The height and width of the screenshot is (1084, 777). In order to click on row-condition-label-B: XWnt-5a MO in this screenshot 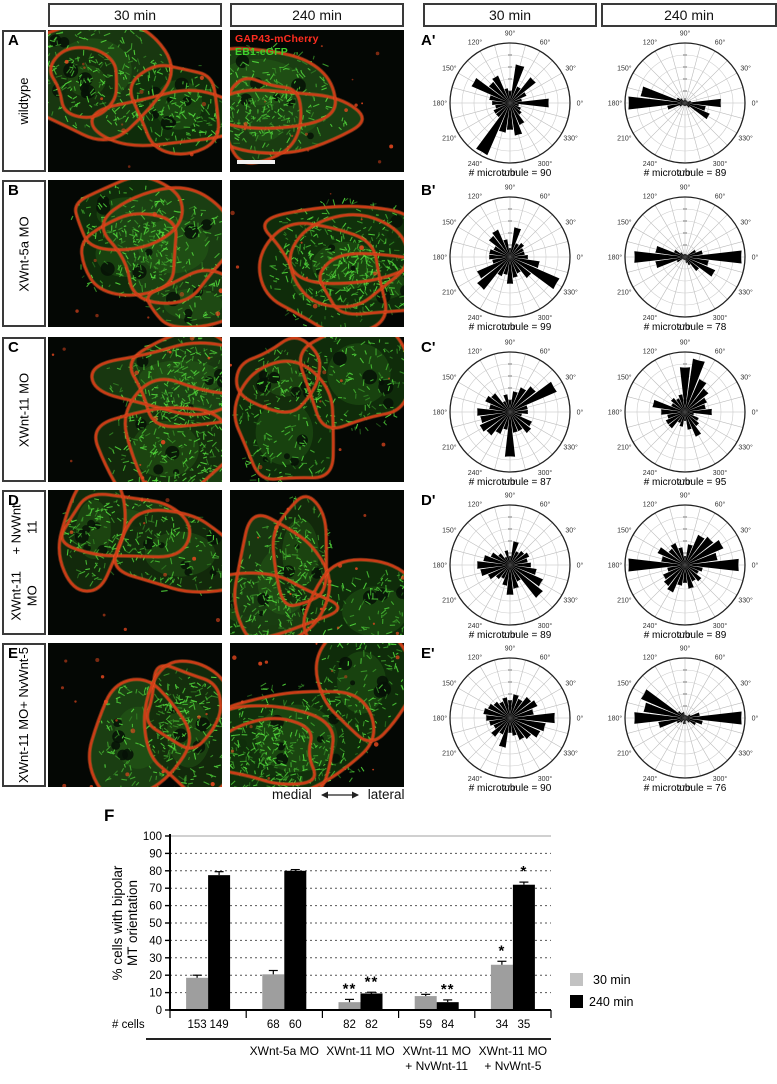, I will do `click(23, 253)`.